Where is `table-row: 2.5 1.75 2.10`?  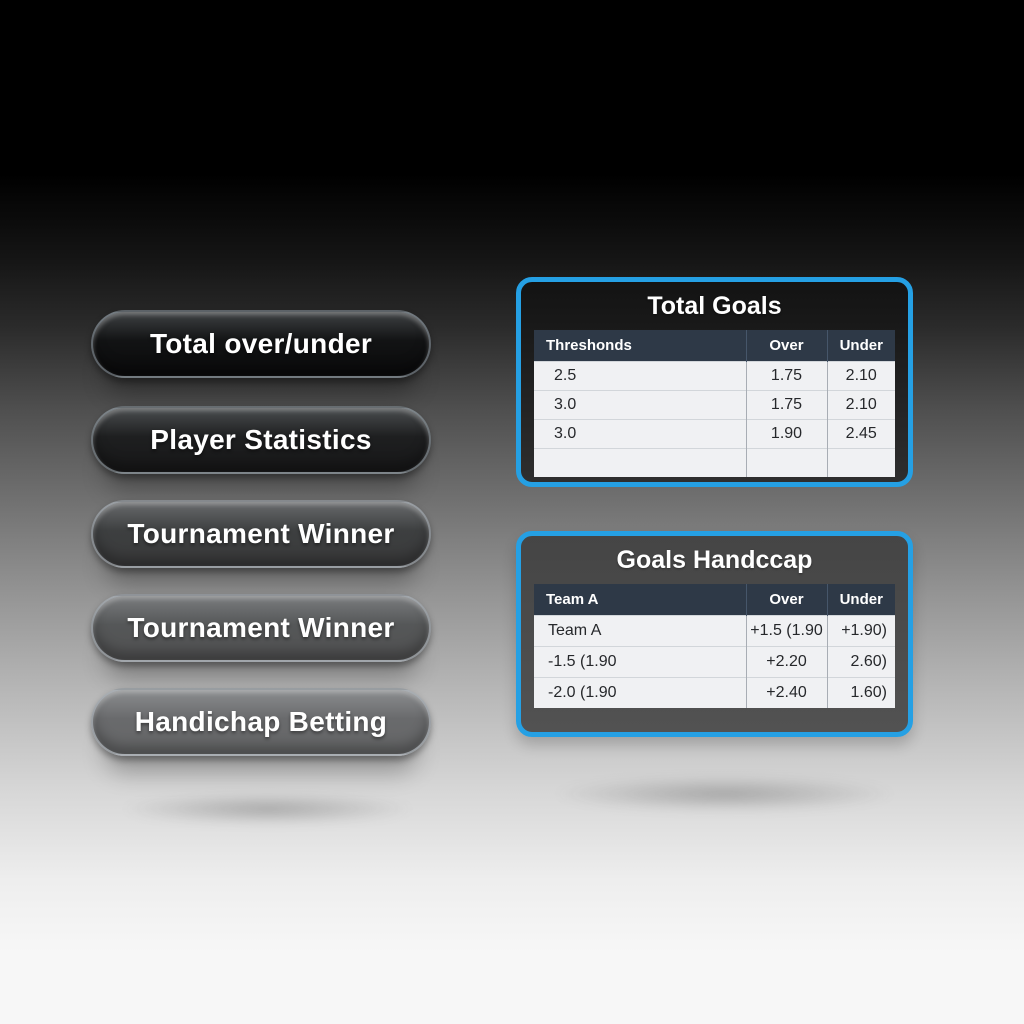
table-row: 2.5 1.75 2.10 is located at coordinates (714, 375).